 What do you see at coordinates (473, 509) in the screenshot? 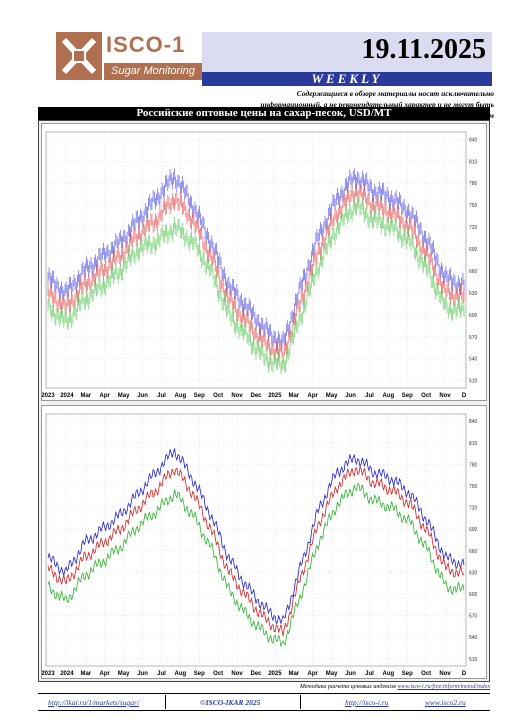
I see `y-tick-label: 720` at bounding box center [473, 509].